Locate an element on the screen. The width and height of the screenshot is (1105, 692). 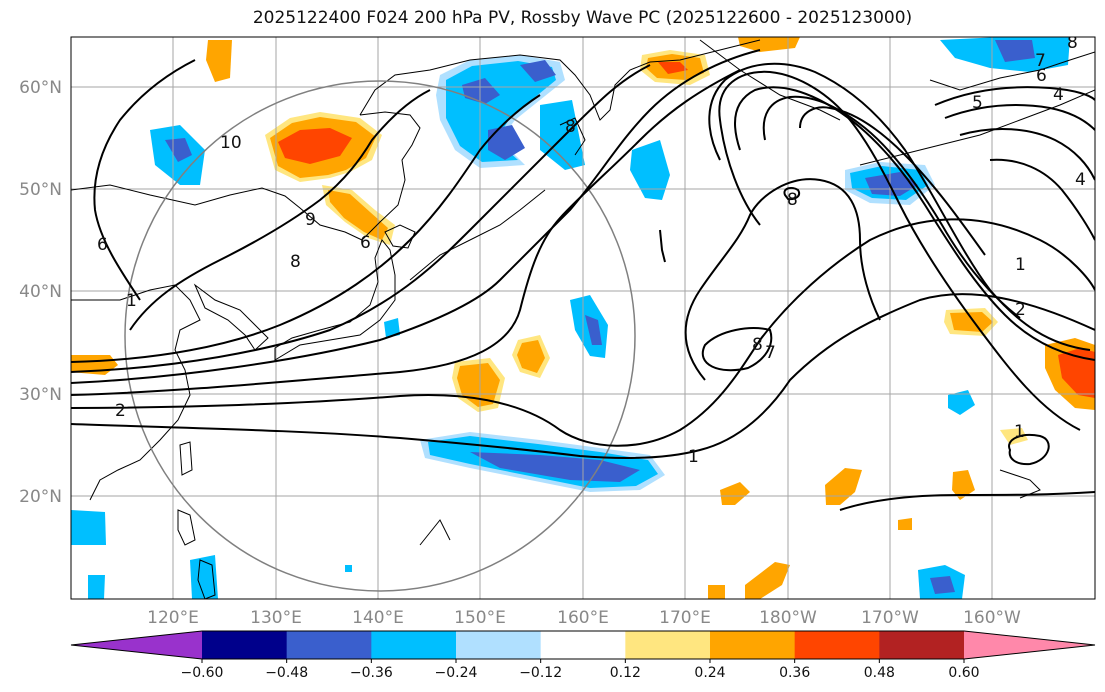
colorbar-label: 0.12 is located at coordinates (625, 673).